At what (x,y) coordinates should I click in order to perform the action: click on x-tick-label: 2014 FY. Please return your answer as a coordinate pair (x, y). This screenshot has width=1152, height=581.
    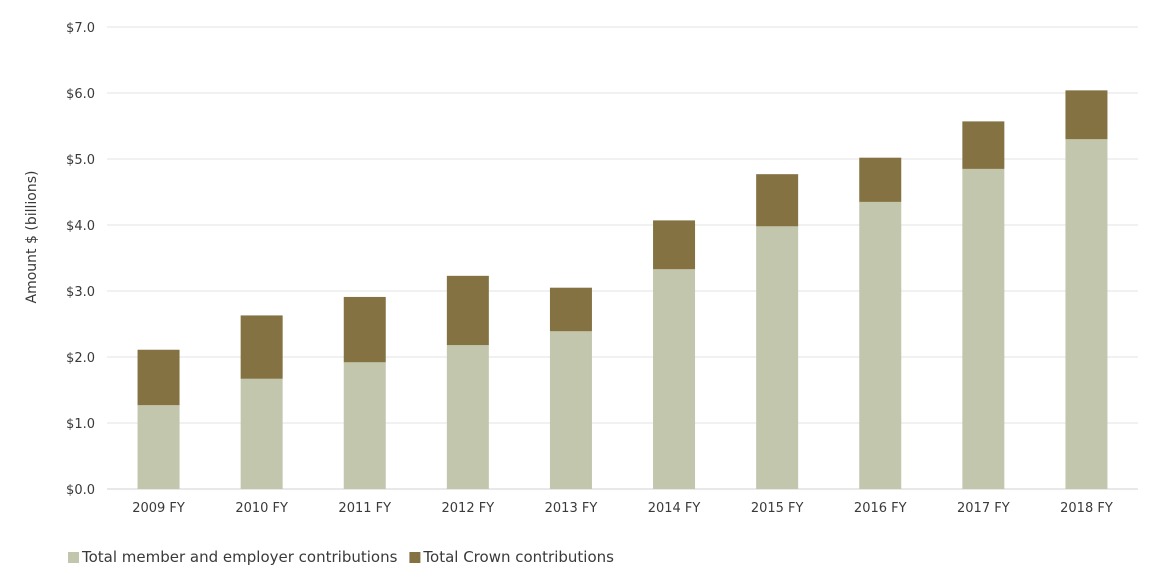
    Looking at the image, I should click on (674, 508).